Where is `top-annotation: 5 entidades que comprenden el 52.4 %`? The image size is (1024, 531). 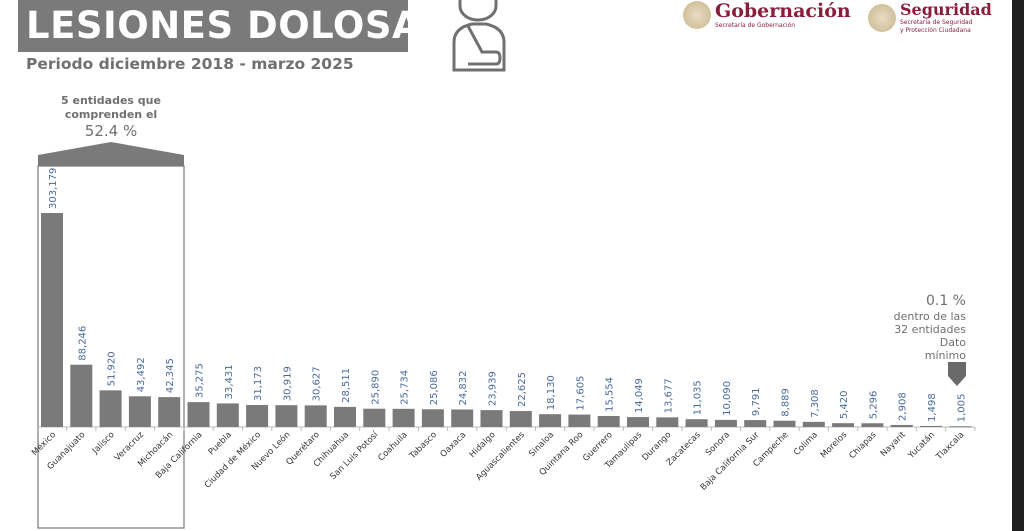
top-annotation: 5 entidades que comprenden el 52.4 % is located at coordinates (111, 117).